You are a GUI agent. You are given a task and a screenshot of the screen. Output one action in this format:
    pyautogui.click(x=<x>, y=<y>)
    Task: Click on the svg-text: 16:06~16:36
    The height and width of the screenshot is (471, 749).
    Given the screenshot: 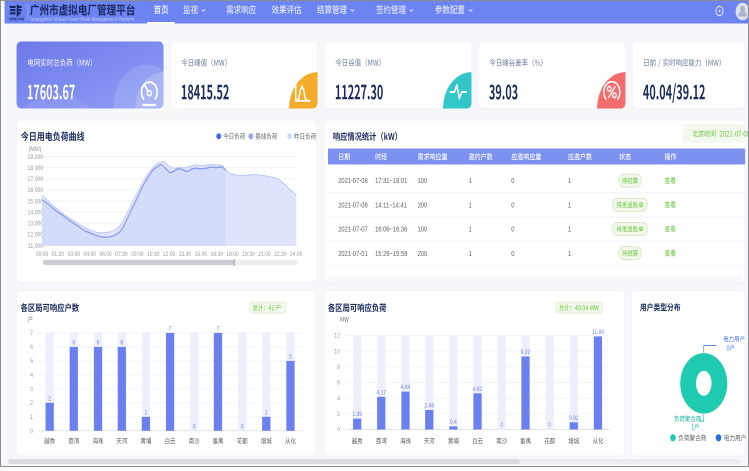 What is the action you would take?
    pyautogui.click(x=391, y=230)
    